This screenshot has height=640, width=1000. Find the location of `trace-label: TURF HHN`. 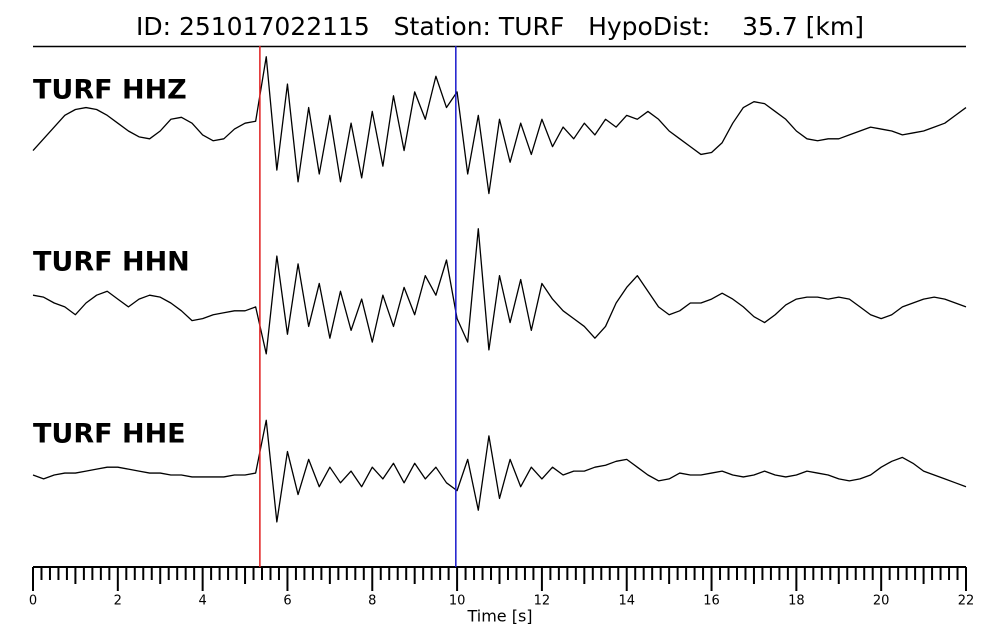

trace-label: TURF HHN is located at coordinates (111, 262).